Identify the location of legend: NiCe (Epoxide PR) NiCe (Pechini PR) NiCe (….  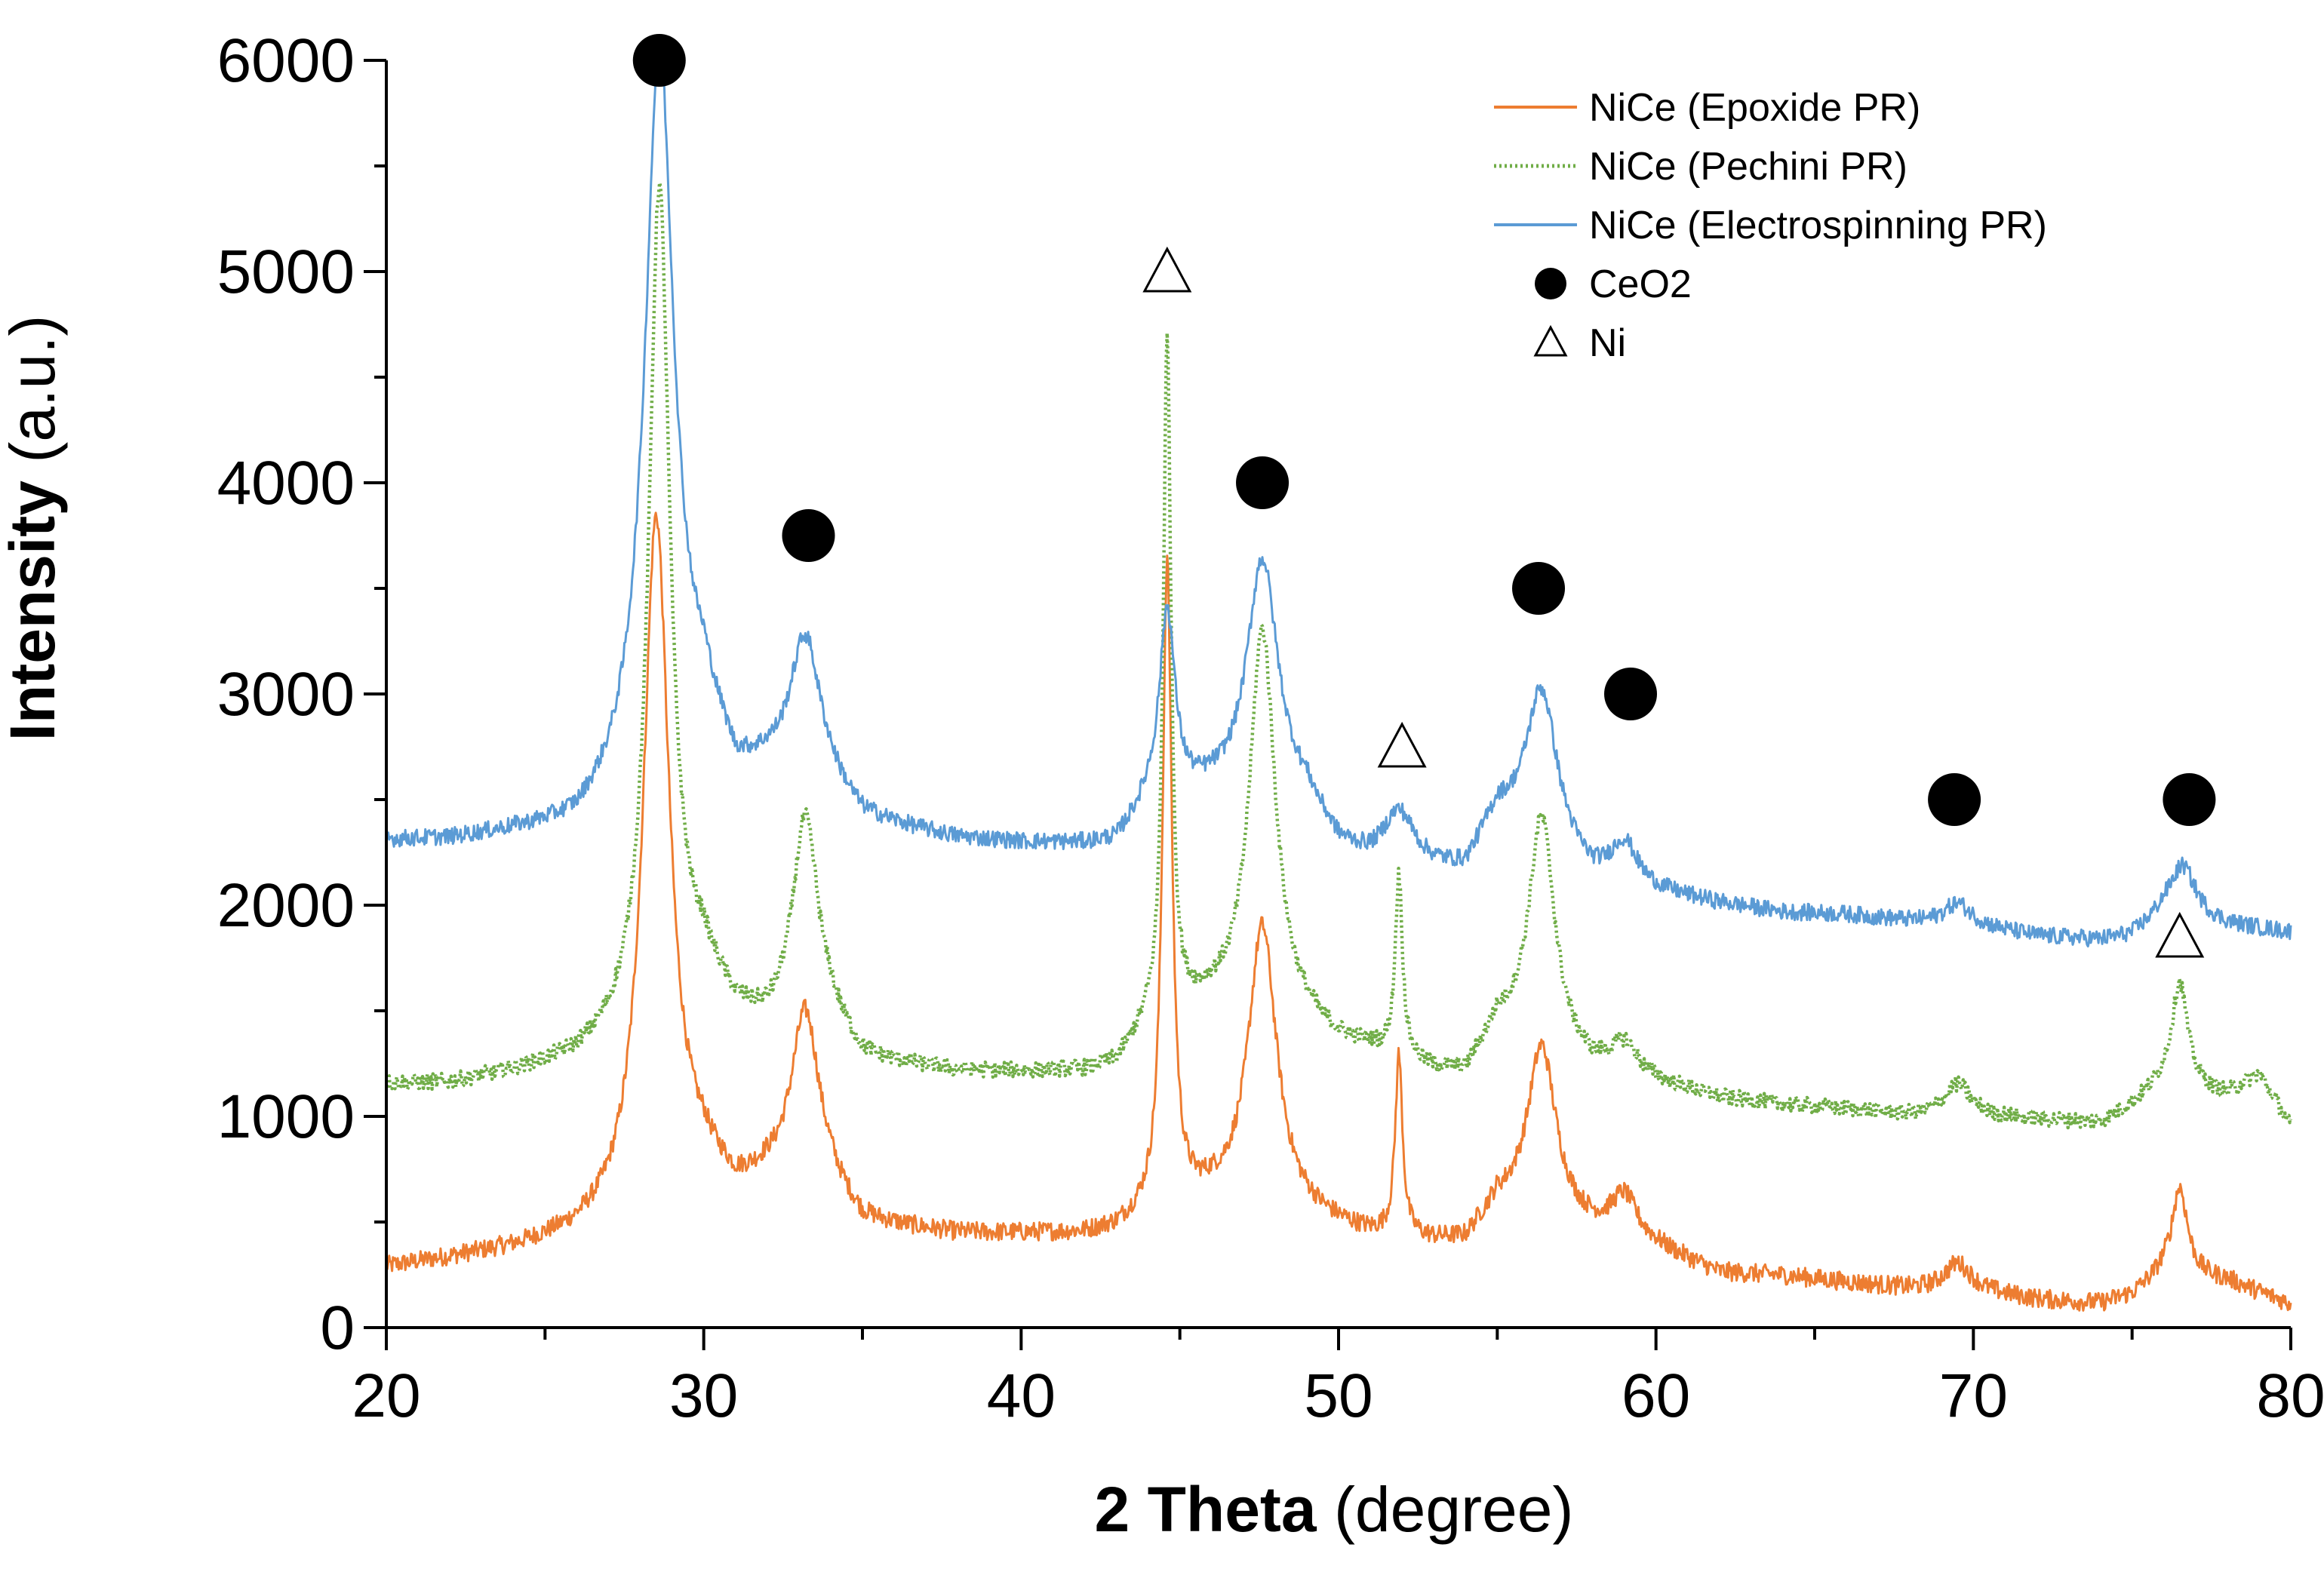
(1770, 225).